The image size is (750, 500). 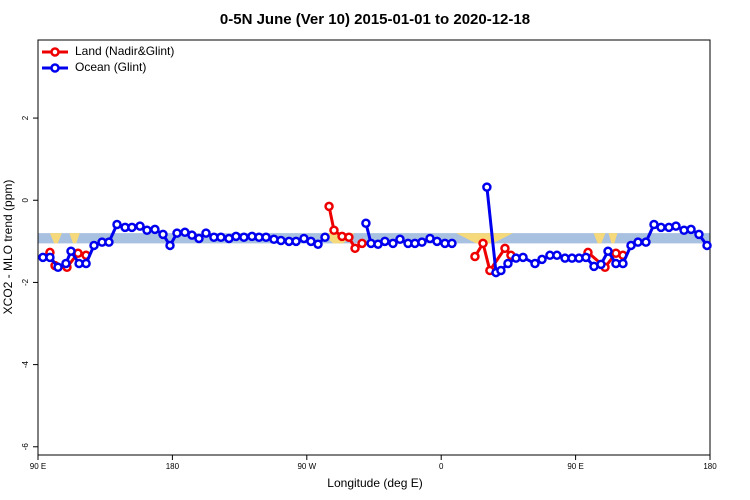 I want to click on legend-label: Ocean (Glint), so click(x=110, y=67).